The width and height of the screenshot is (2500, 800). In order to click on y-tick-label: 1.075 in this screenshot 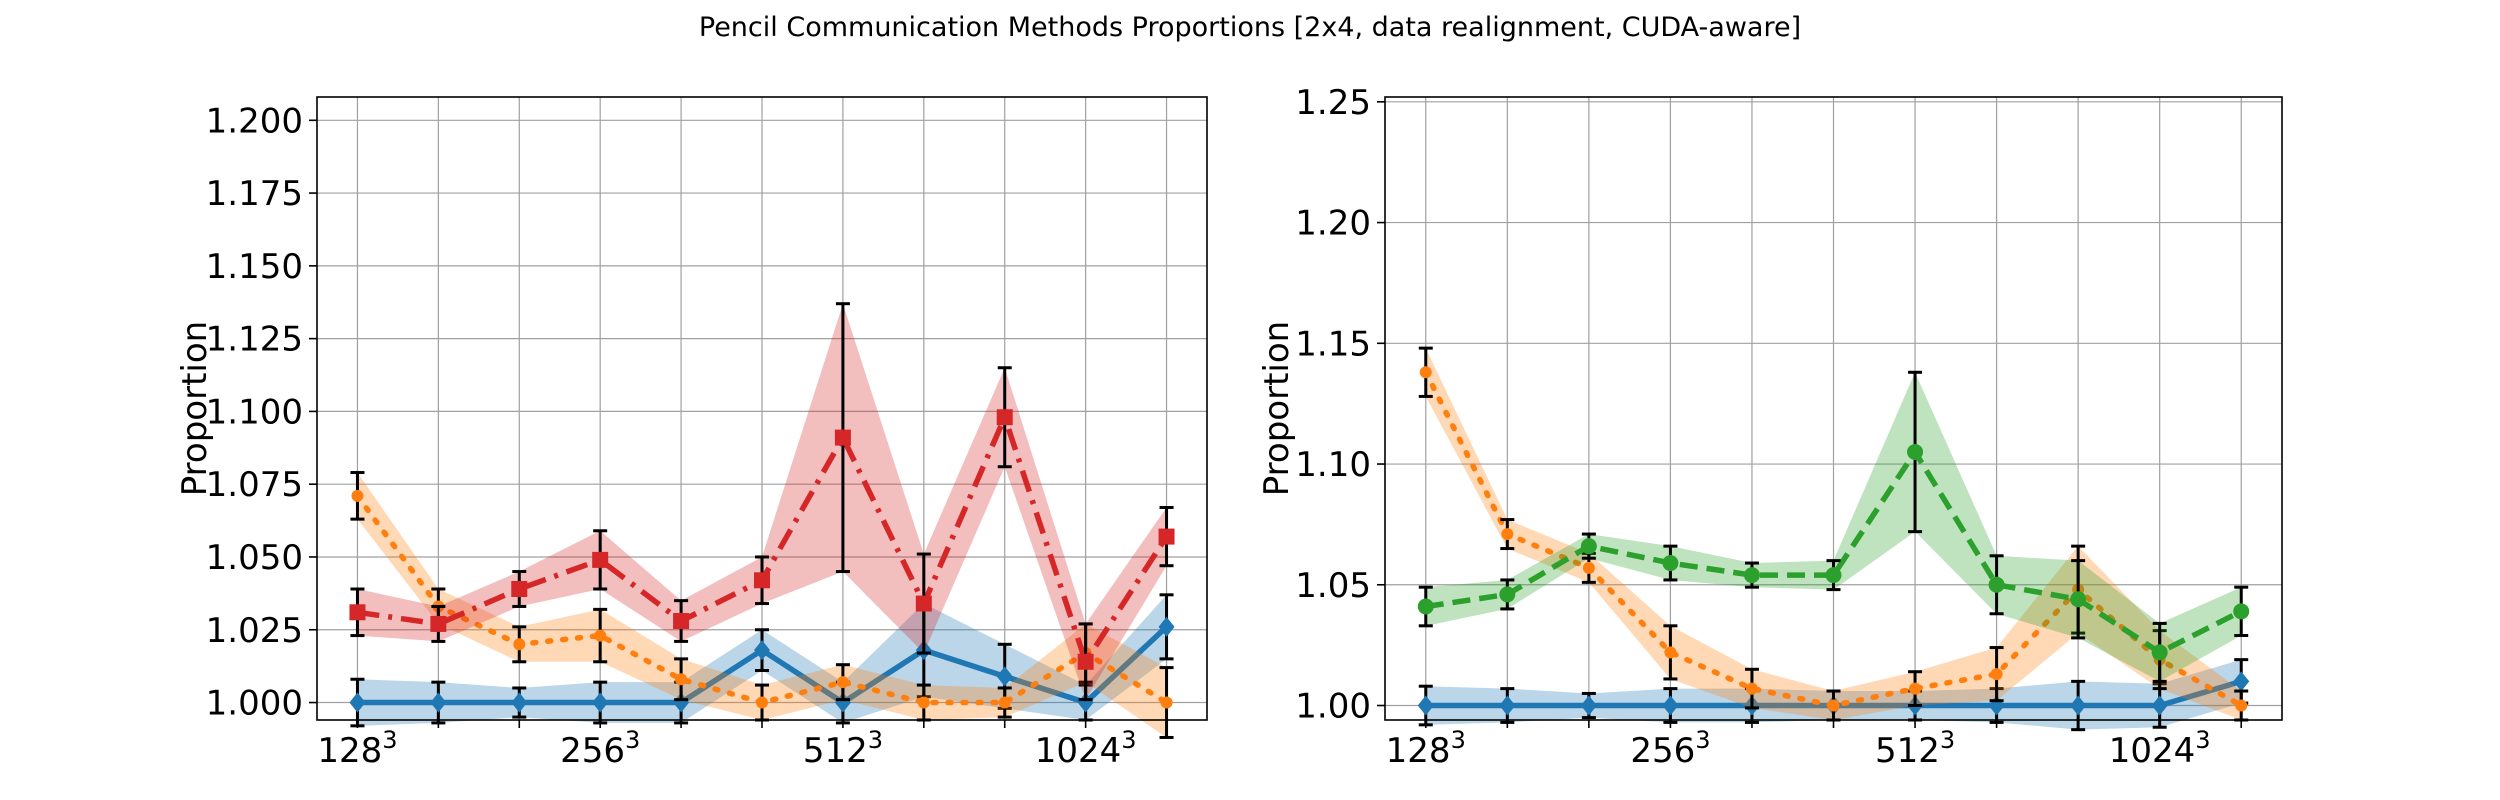, I will do `click(254, 485)`.